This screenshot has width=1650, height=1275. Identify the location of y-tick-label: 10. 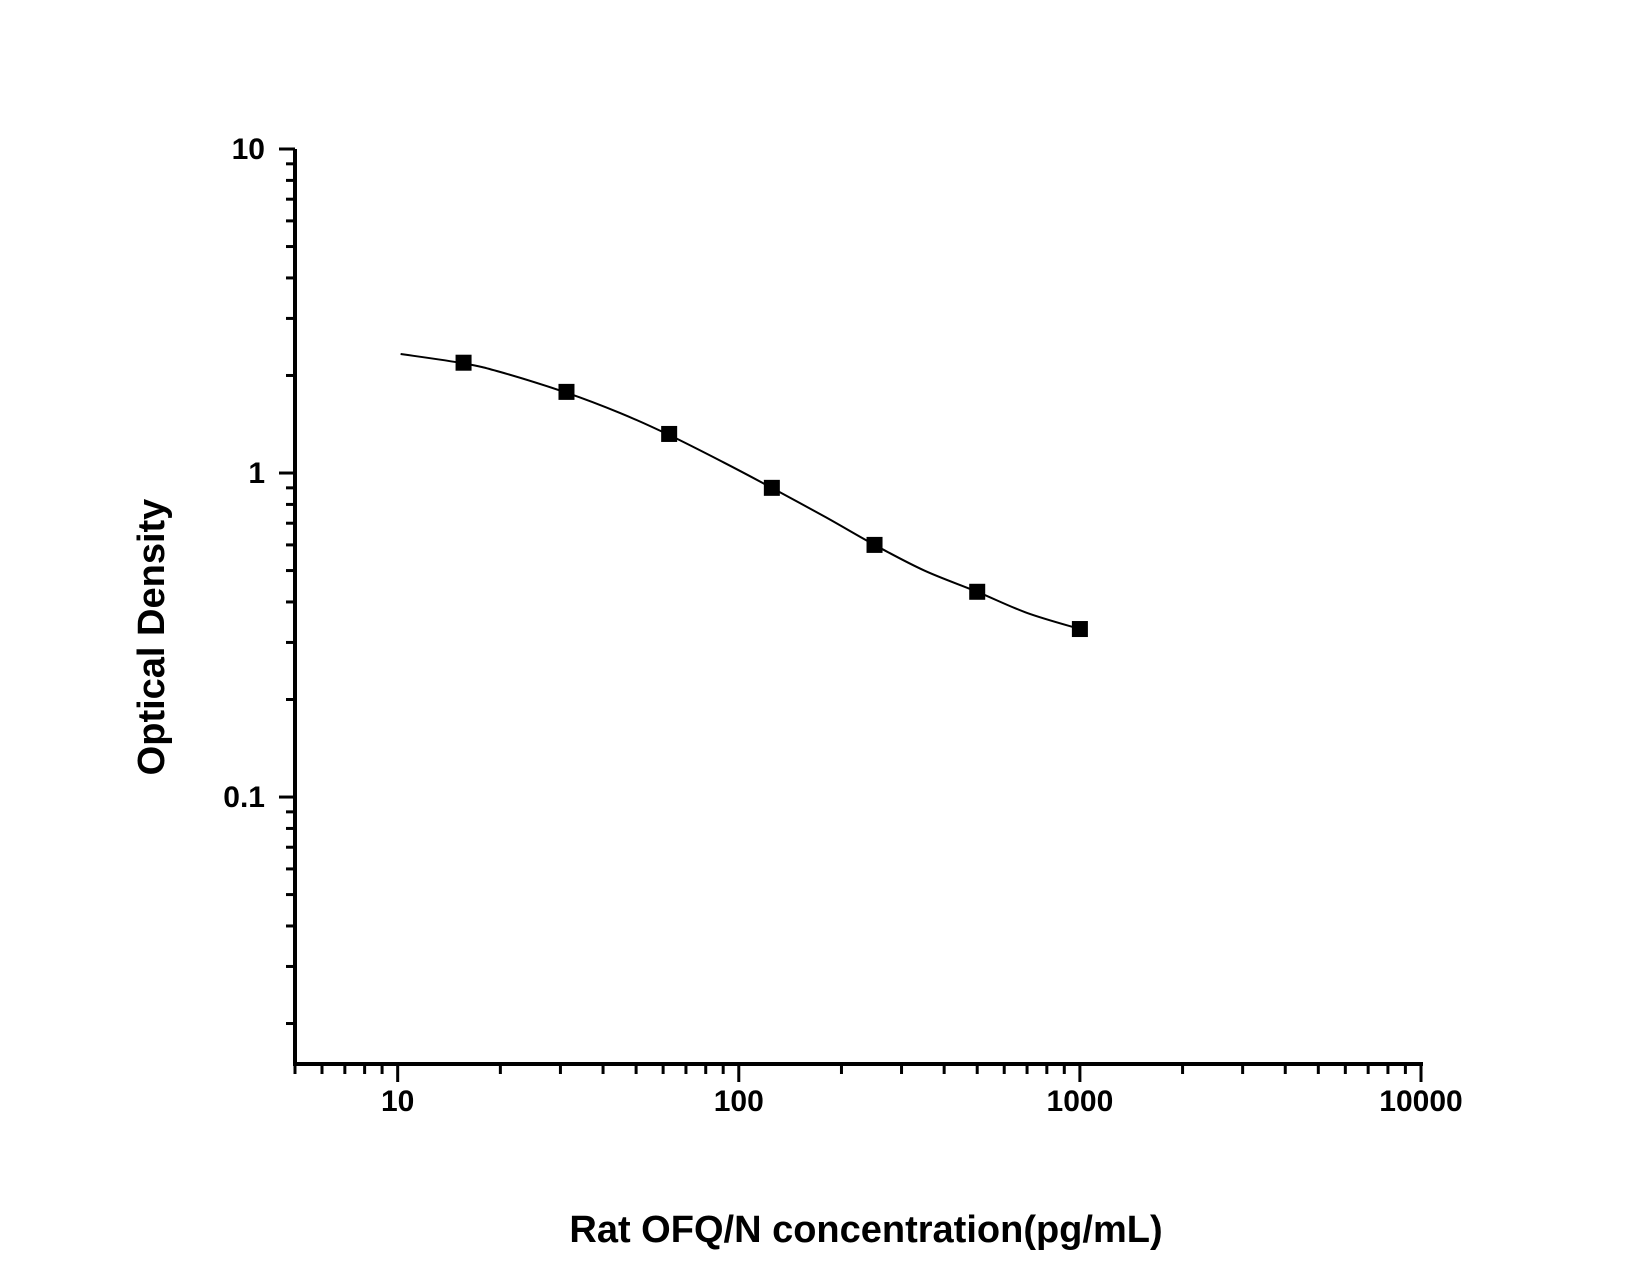
(248, 149).